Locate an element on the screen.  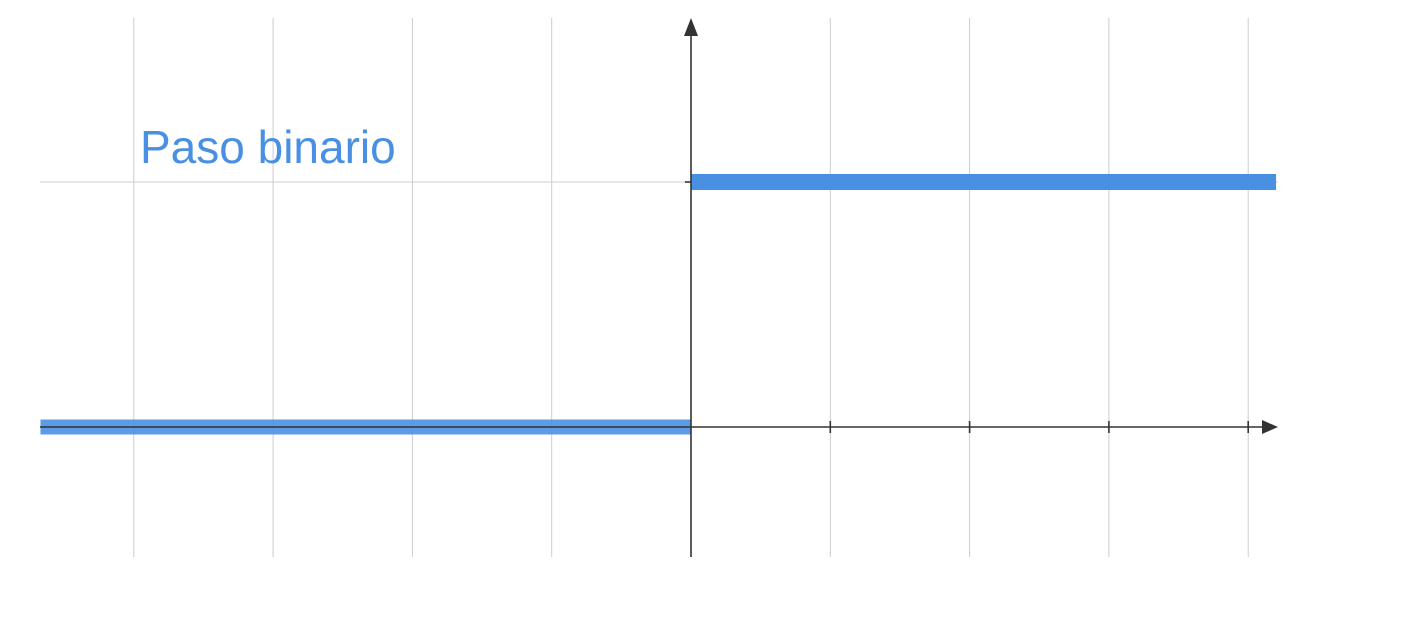
x-axis-arrow is located at coordinates (1270, 427).